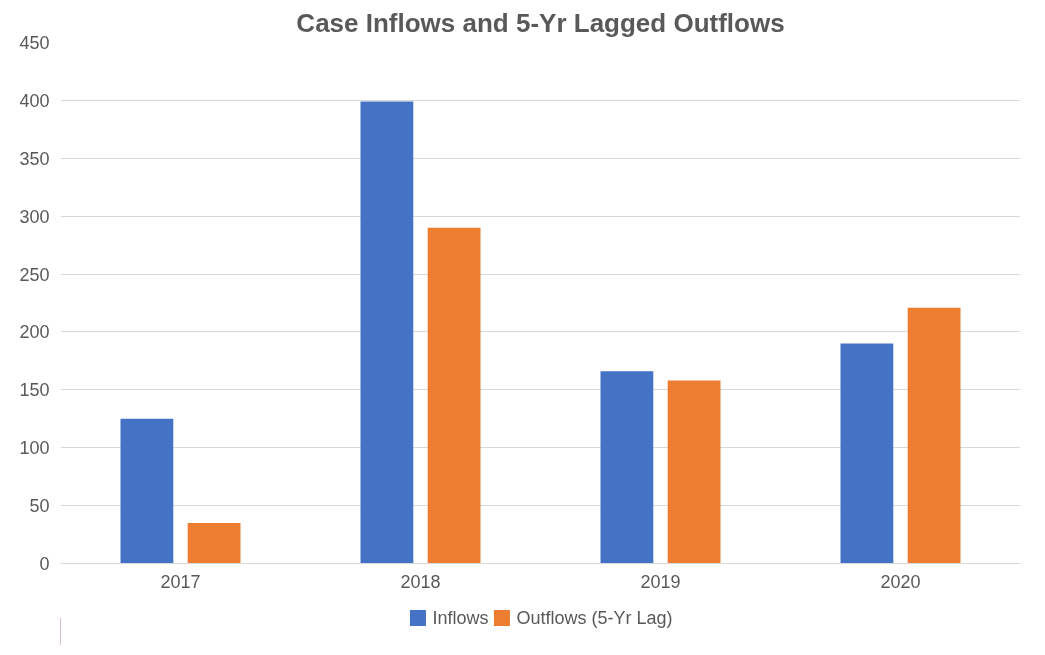 This screenshot has width=1045, height=655. What do you see at coordinates (34, 448) in the screenshot?
I see `y-tick-label: 100` at bounding box center [34, 448].